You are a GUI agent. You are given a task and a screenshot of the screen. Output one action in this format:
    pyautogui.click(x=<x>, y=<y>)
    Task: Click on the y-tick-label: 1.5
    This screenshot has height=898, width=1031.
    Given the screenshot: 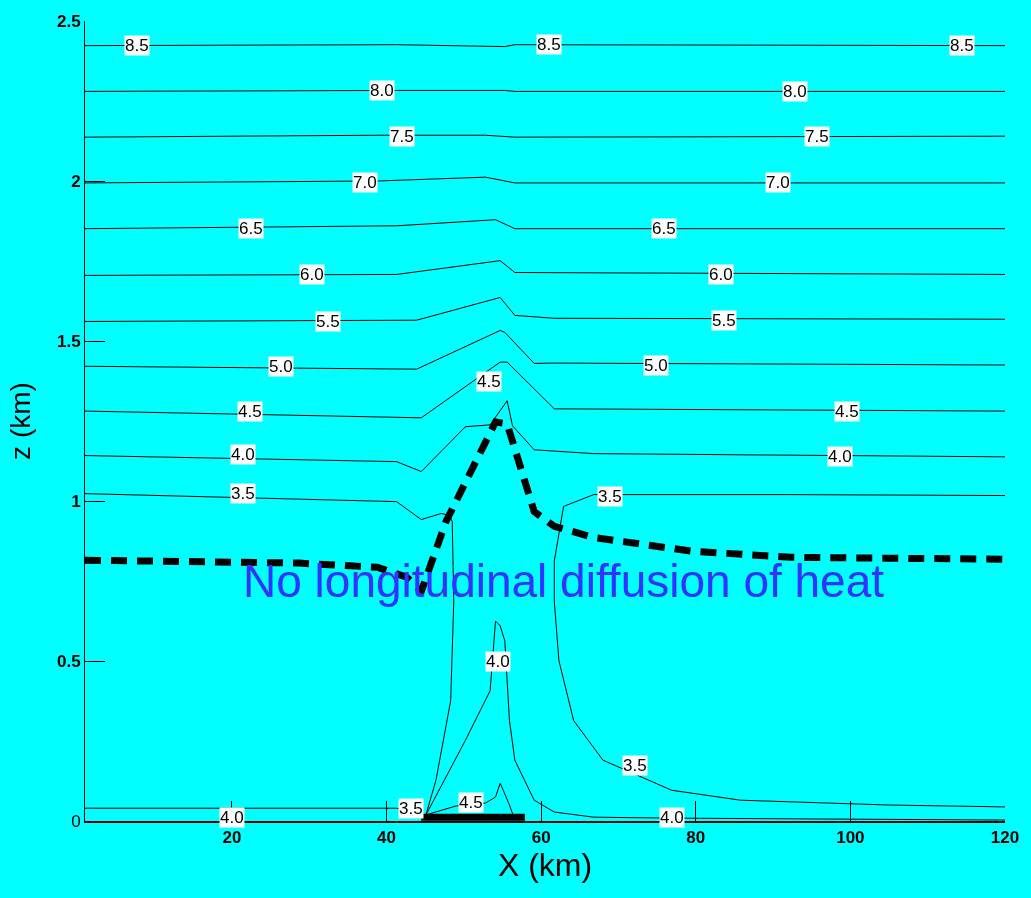 What is the action you would take?
    pyautogui.click(x=68, y=341)
    